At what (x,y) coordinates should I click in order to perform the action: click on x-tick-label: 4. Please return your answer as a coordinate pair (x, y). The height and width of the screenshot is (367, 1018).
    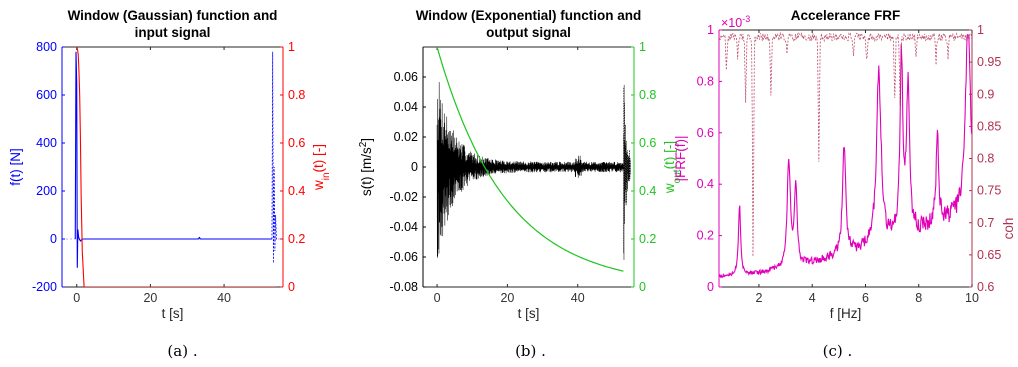
    Looking at the image, I should click on (812, 298).